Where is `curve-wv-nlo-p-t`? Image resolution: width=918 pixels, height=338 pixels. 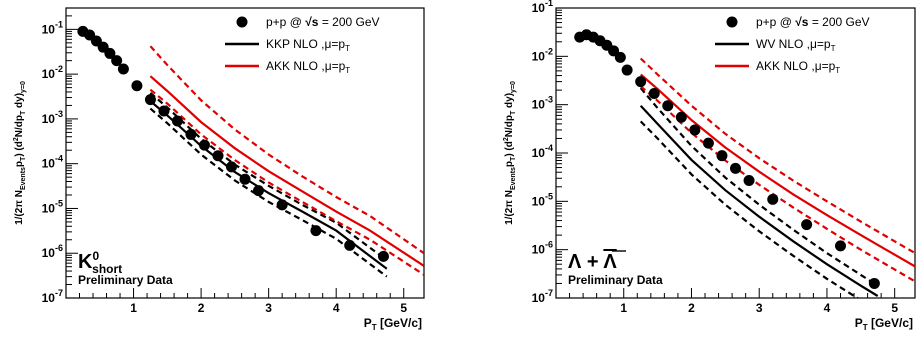 curve-wv-nlo-p-t is located at coordinates (759, 200).